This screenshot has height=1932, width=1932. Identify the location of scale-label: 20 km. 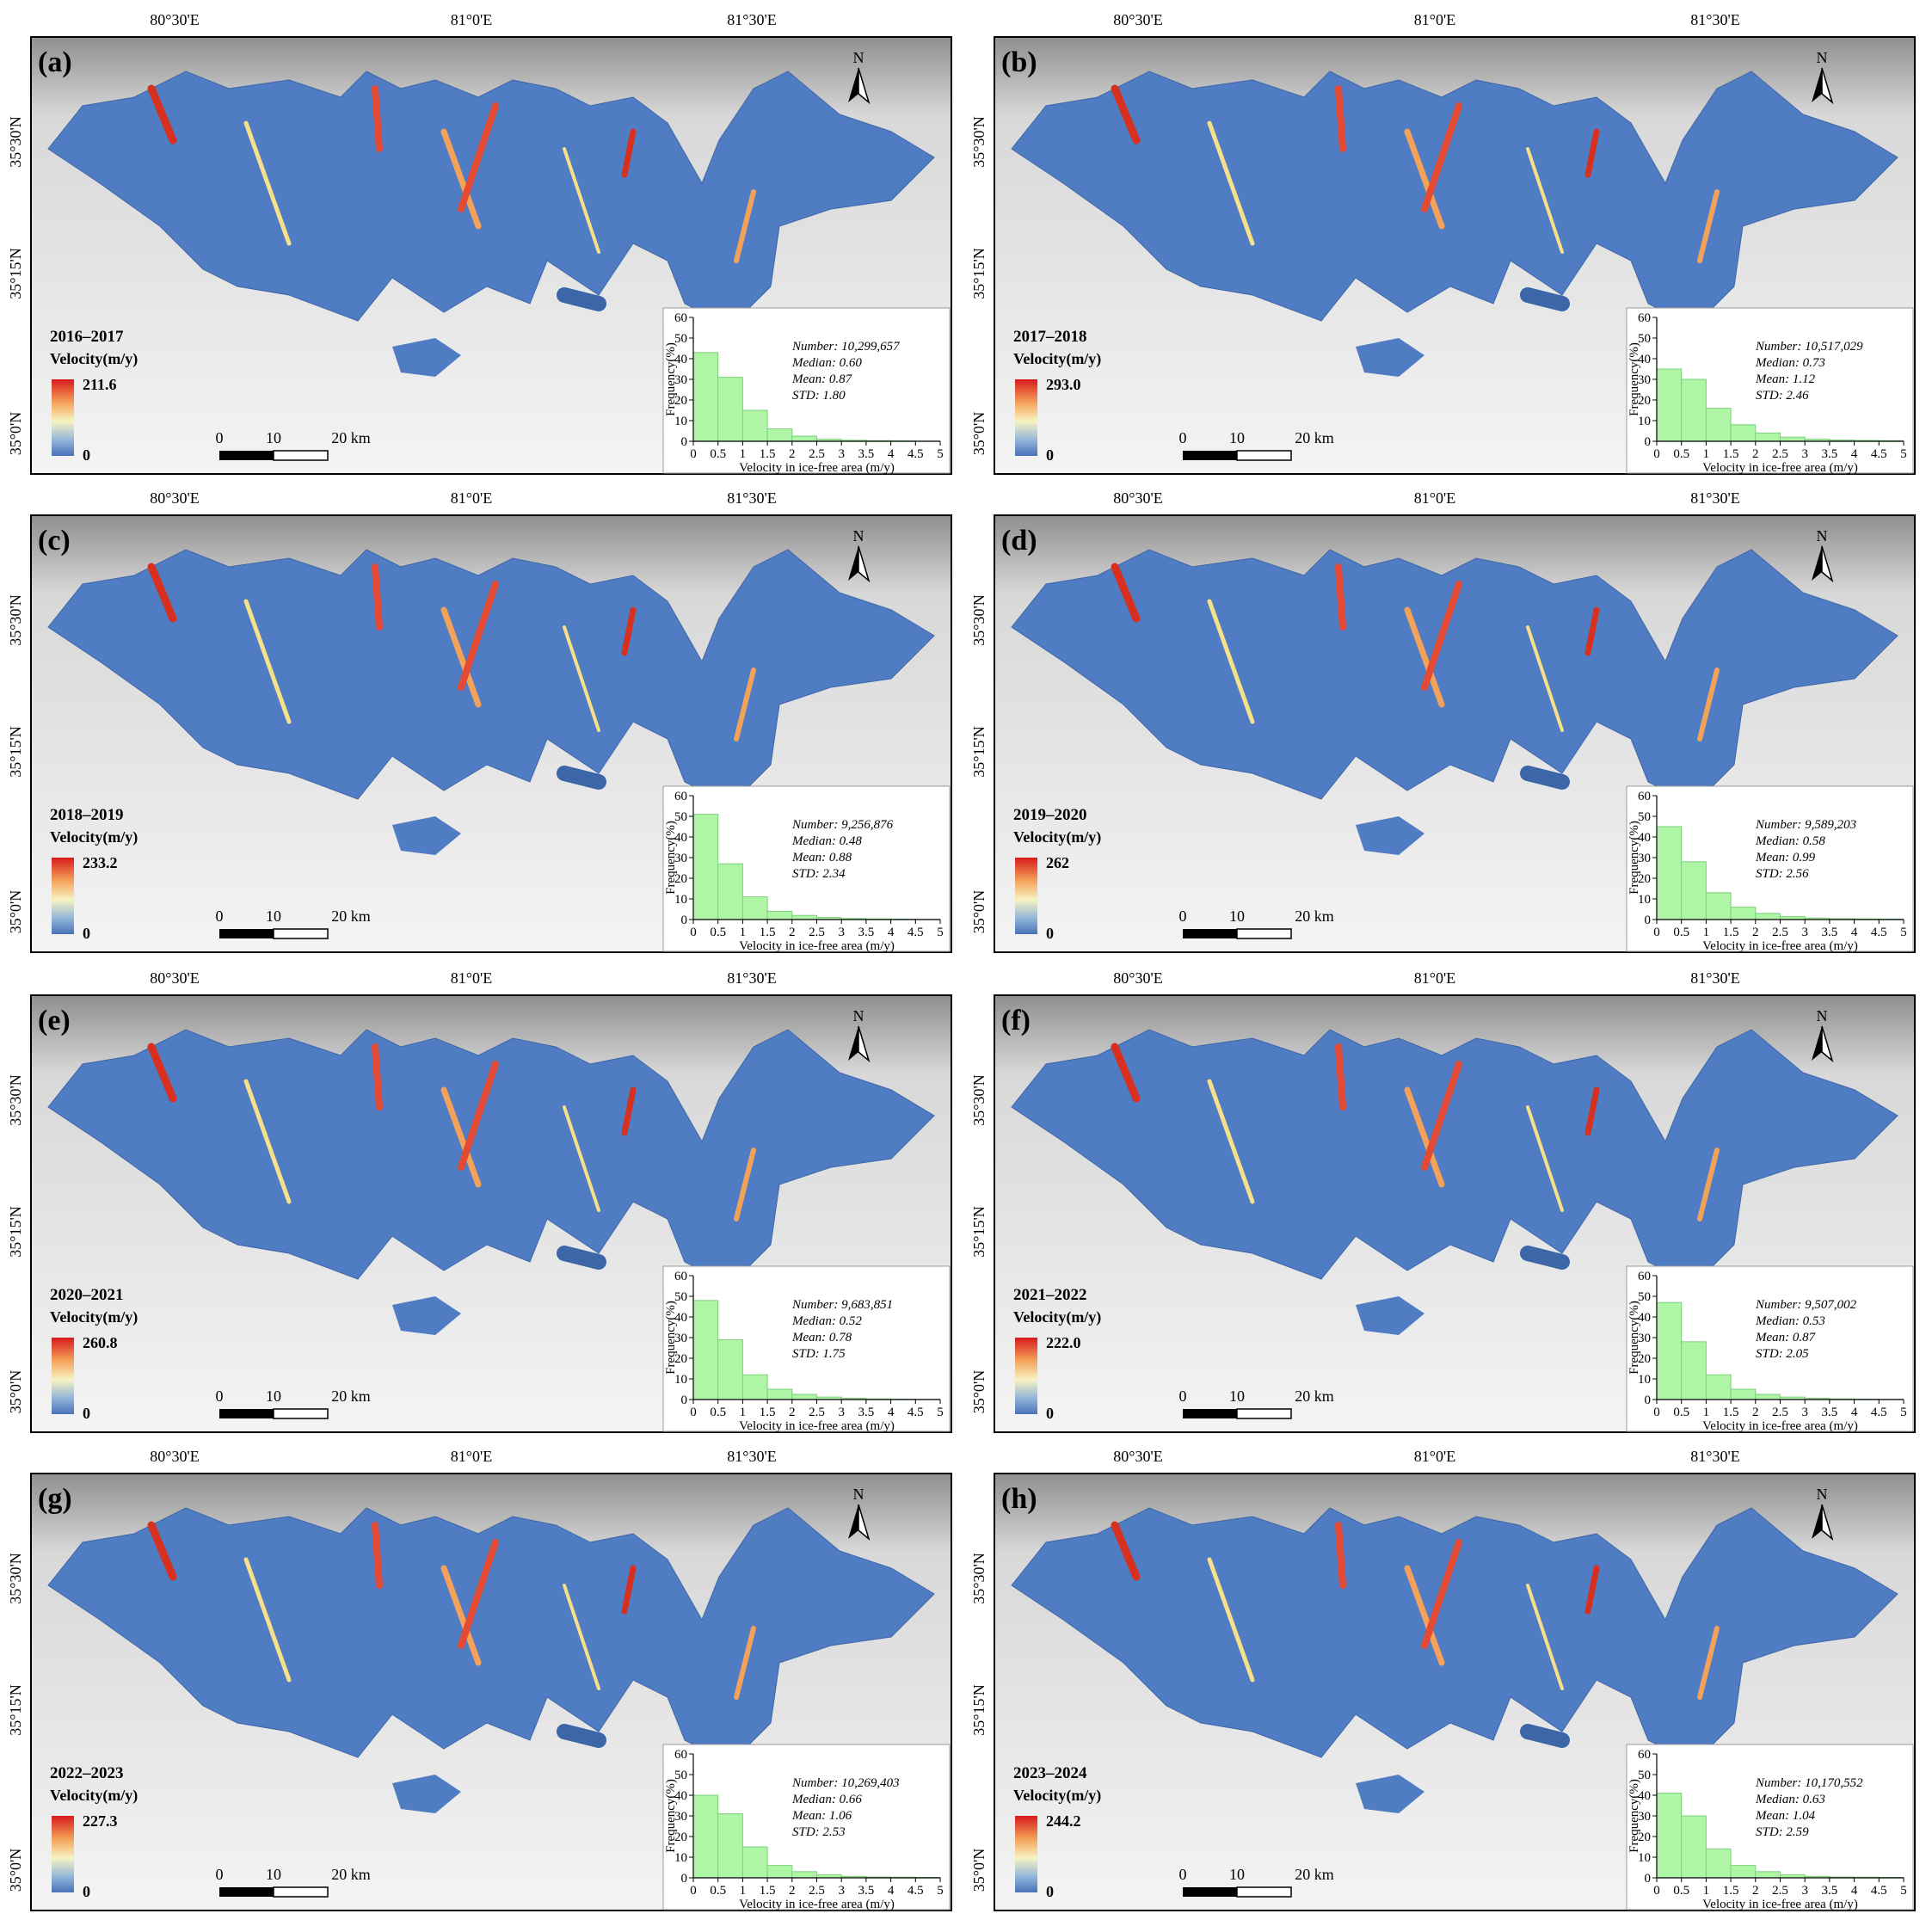
(1314, 1396).